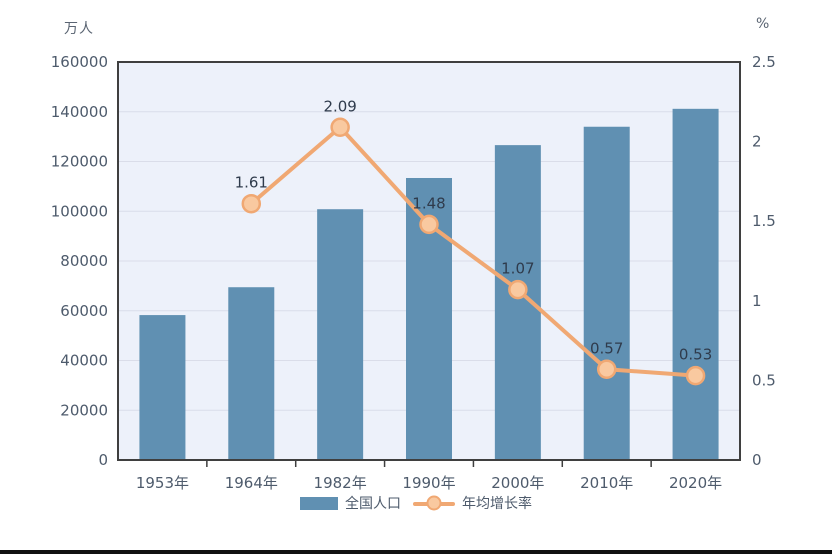  I want to click on left-axis-tick-label: 120000, so click(79, 162).